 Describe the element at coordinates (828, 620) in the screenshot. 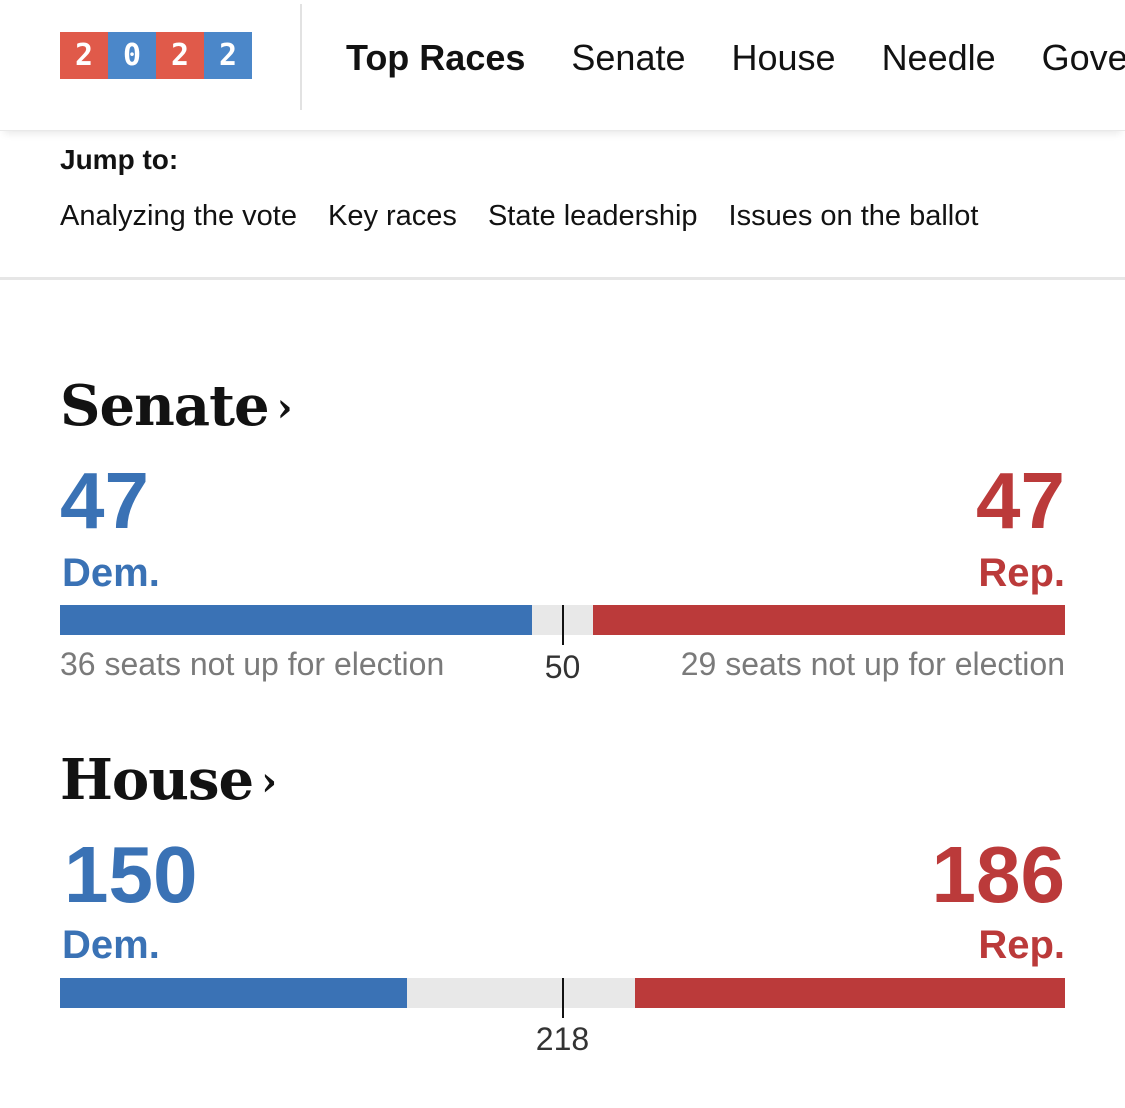

I see `senate-rep-bar` at that location.